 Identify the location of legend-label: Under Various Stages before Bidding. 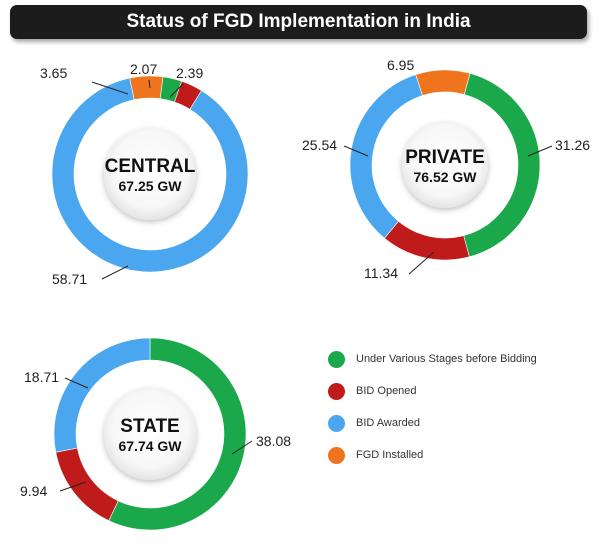
(446, 359).